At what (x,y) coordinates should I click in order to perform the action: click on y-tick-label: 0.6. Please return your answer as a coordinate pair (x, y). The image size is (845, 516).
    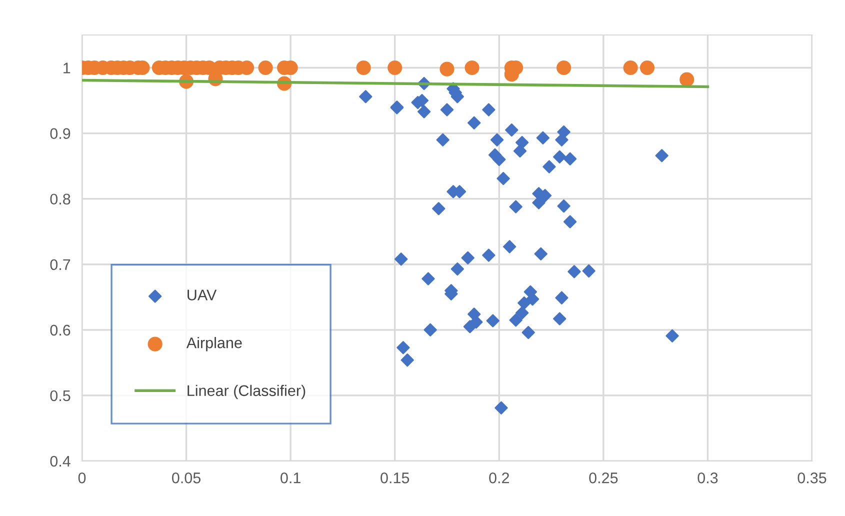
    Looking at the image, I should click on (60, 330).